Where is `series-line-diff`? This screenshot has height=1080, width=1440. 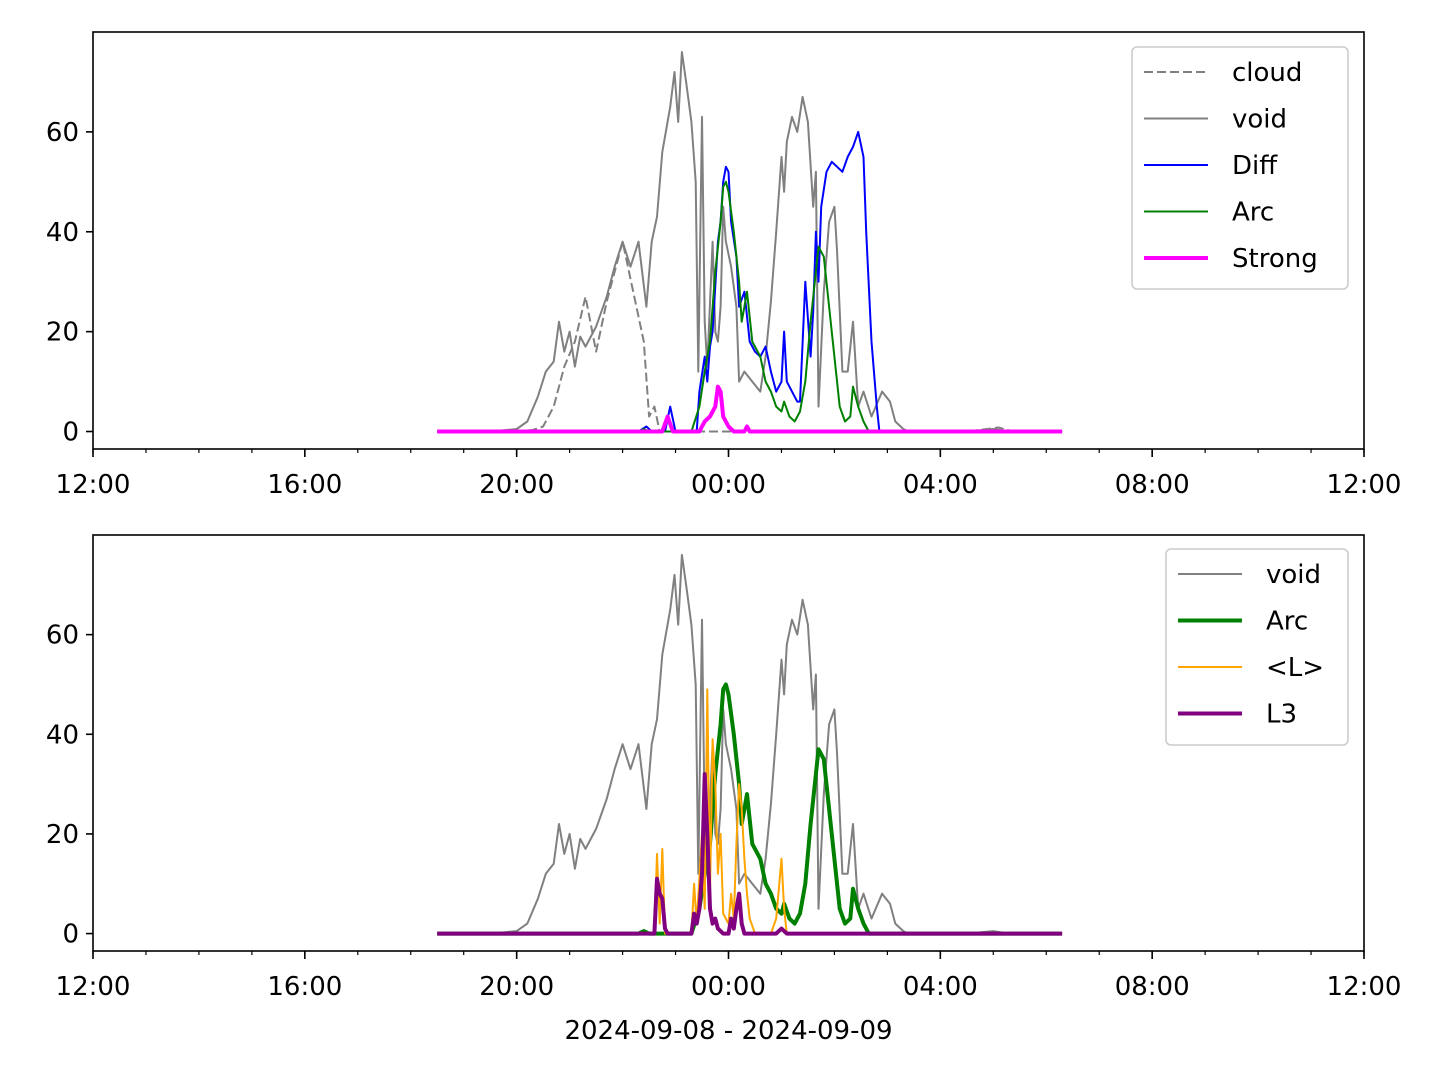 series-line-diff is located at coordinates (750, 281).